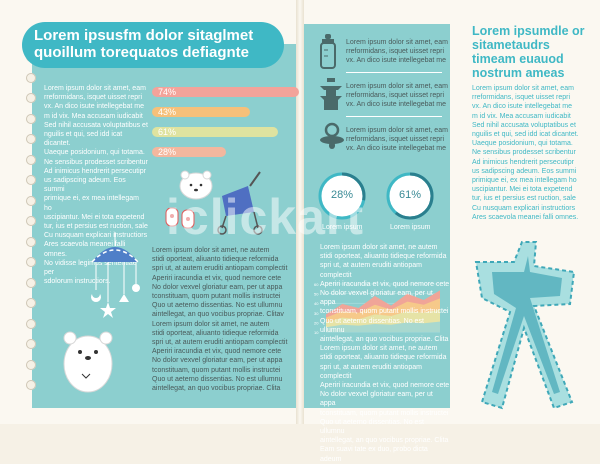 This screenshot has width=600, height=464. Describe the element at coordinates (265, 217) in the screenshot. I see `watermark: iclickart` at that location.